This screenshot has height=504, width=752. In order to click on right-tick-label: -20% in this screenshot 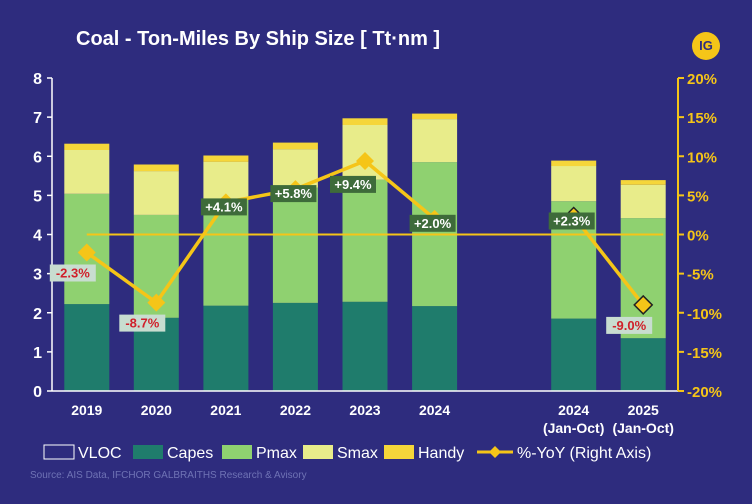, I will do `click(704, 392)`.